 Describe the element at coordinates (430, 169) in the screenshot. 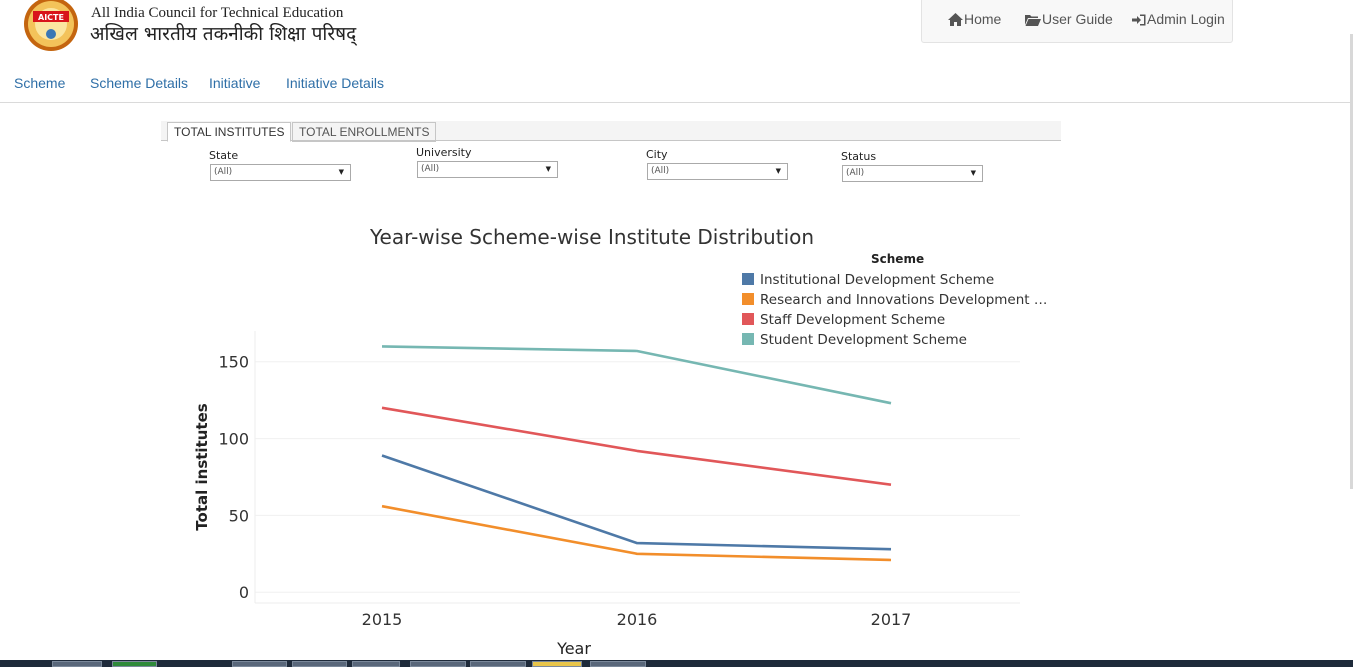

I see `university-filter-value: (All)` at that location.